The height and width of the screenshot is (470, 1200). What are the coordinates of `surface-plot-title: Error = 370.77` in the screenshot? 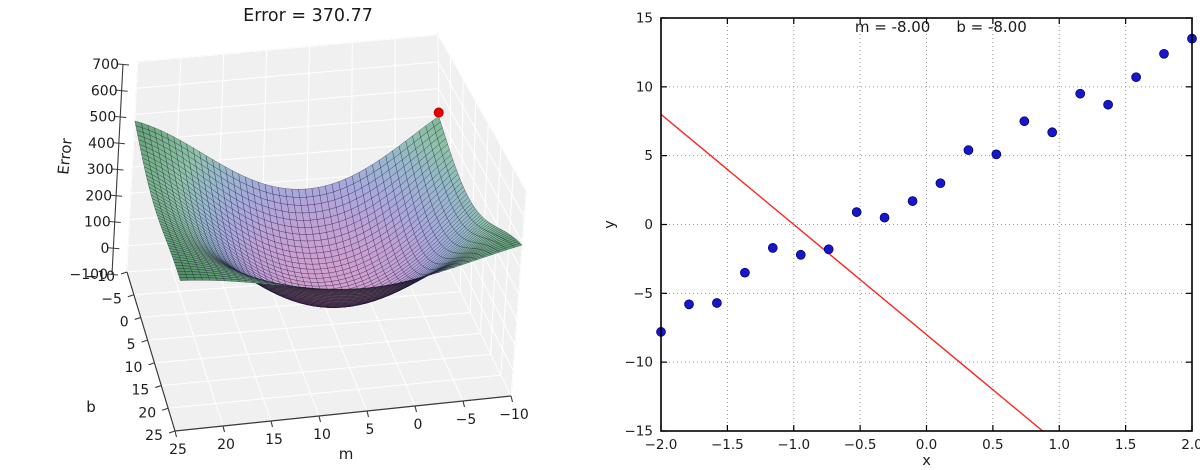 It's located at (308, 16).